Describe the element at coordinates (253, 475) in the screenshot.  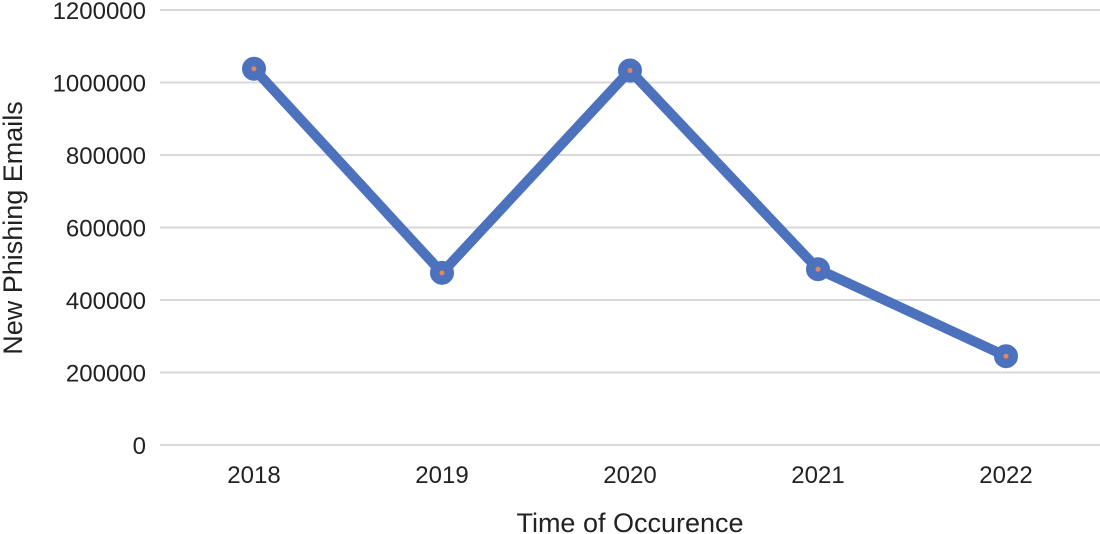
I see `x-tick-label: 2018` at that location.